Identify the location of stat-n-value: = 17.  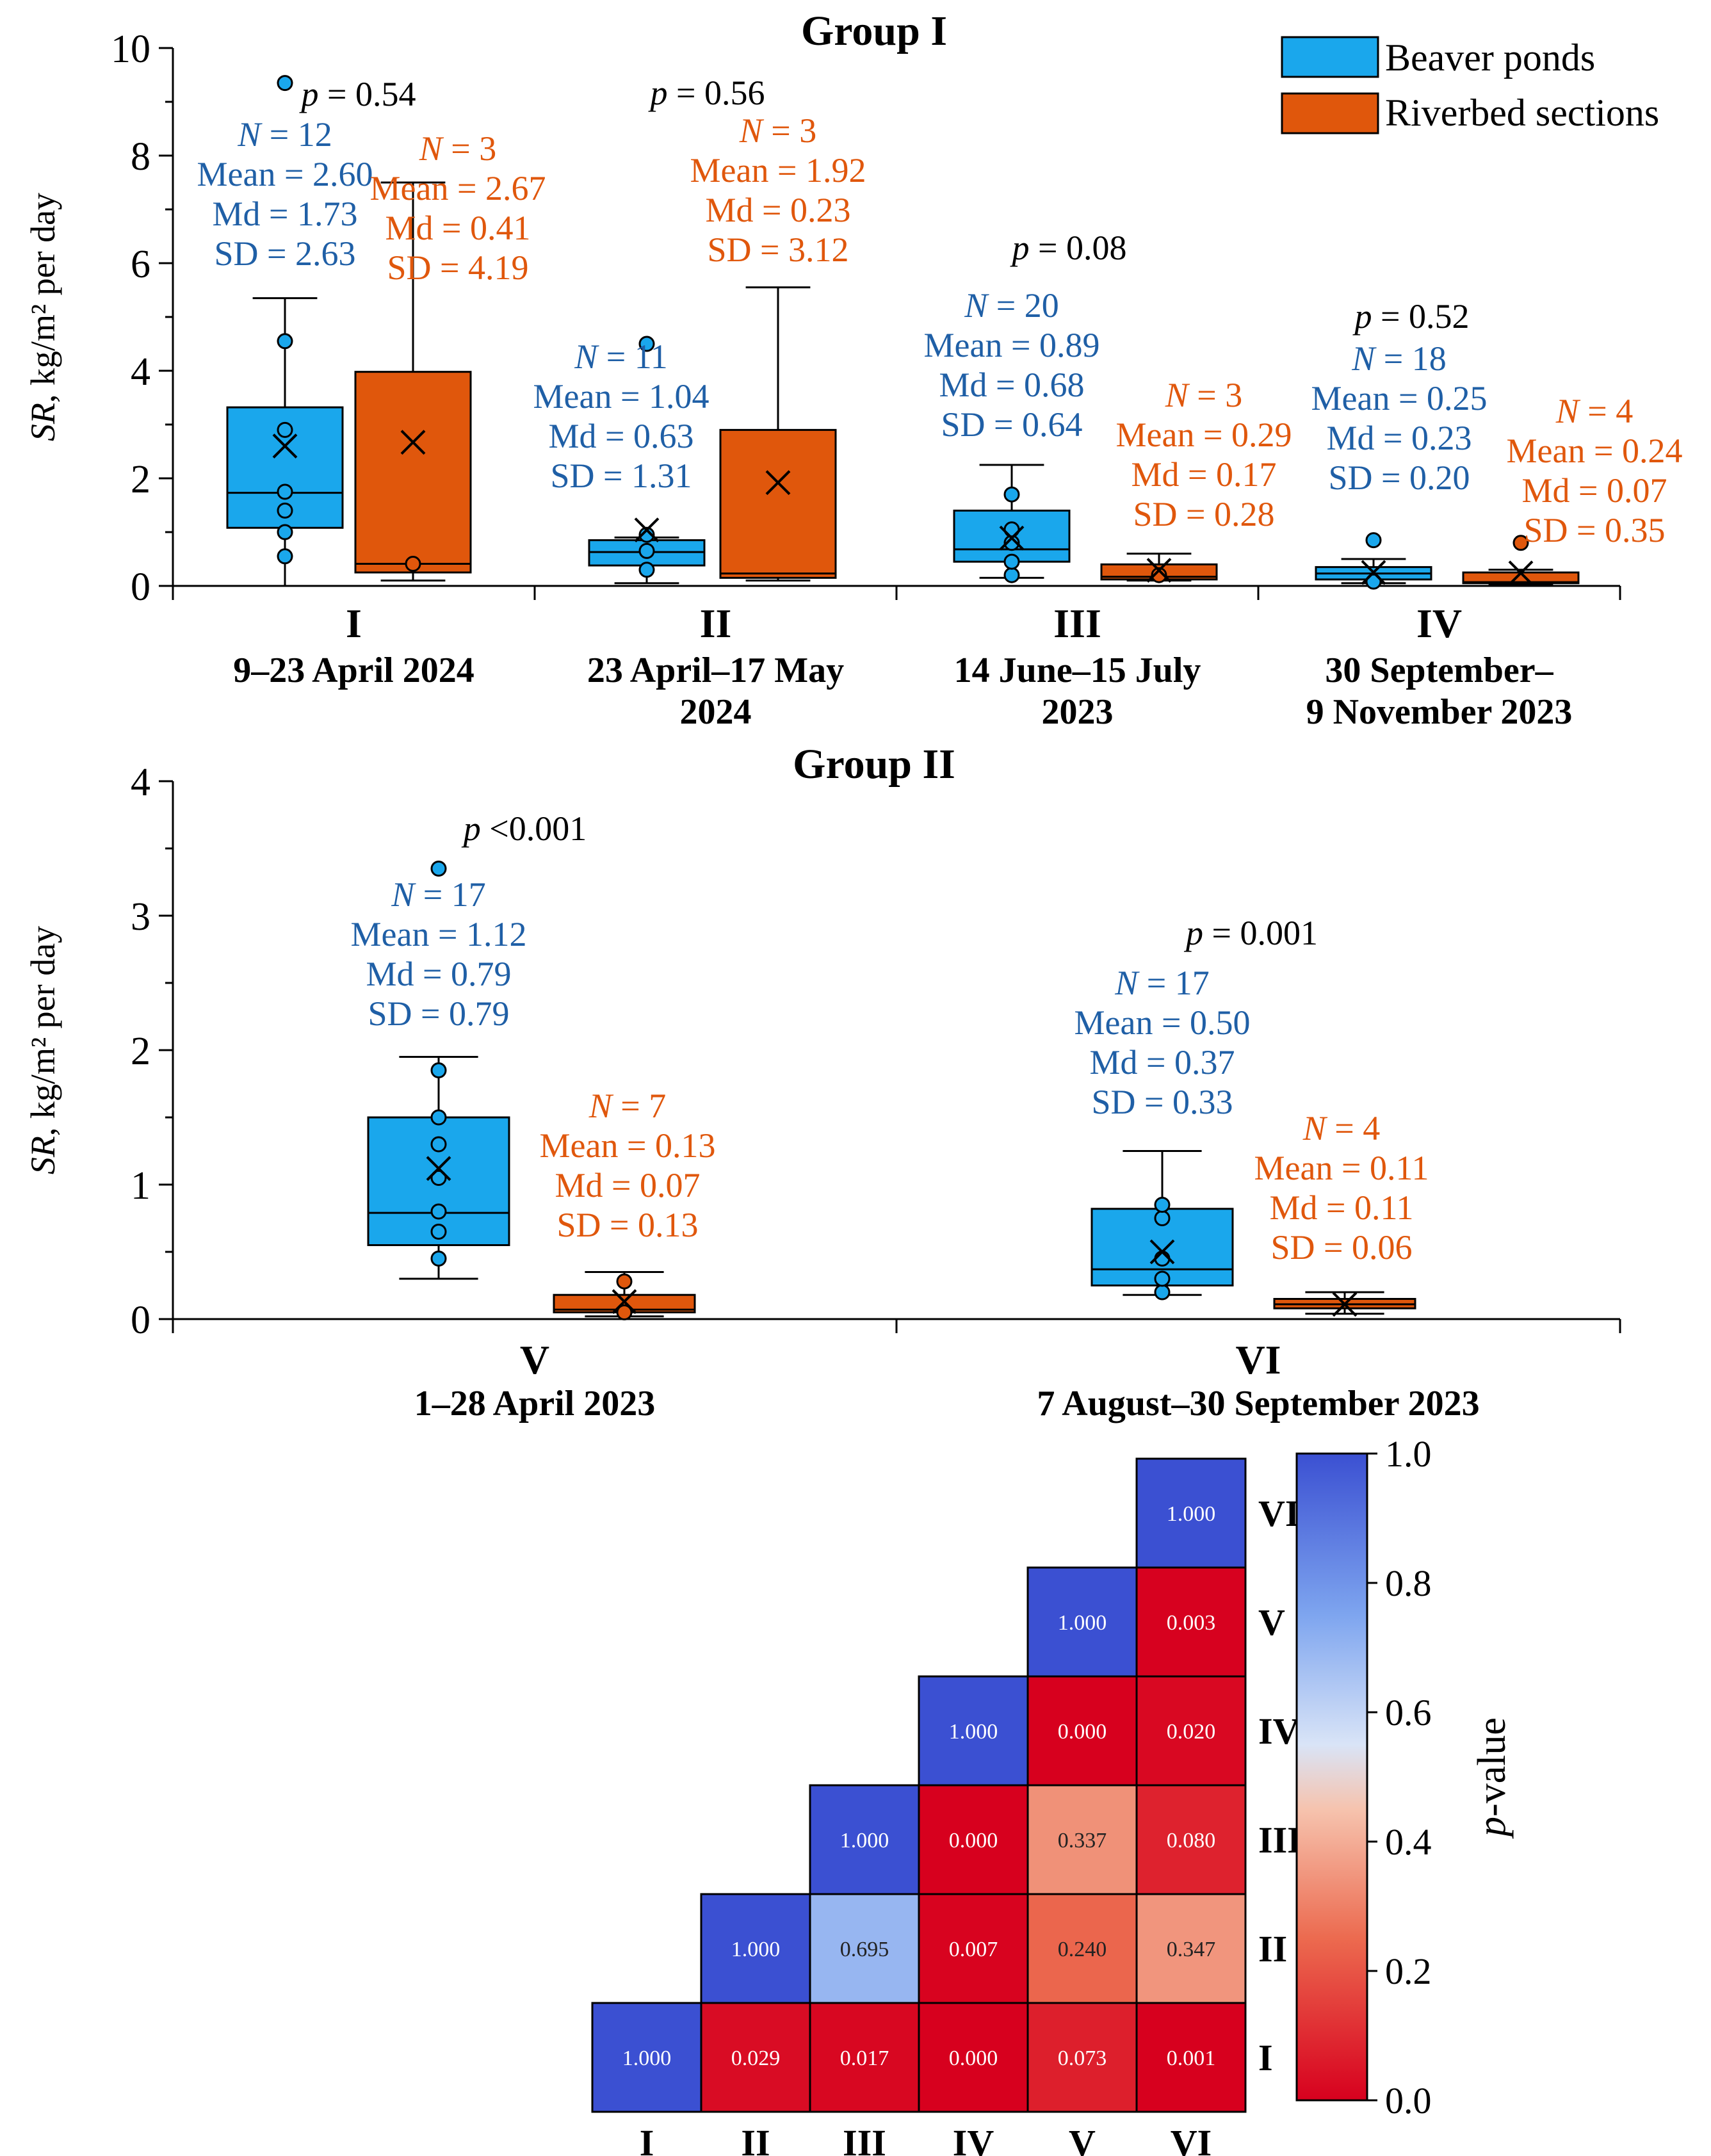
(449, 894).